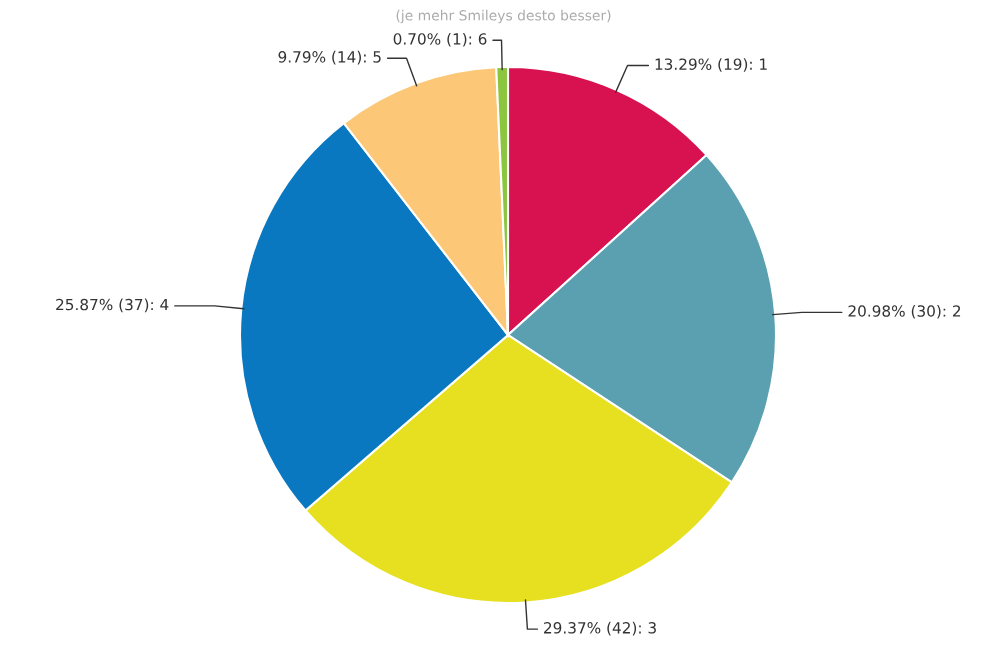 Image resolution: width=1007 pixels, height=653 pixels. Describe the element at coordinates (329, 57) in the screenshot. I see `slice-label: 9.79% (14): 5` at that location.